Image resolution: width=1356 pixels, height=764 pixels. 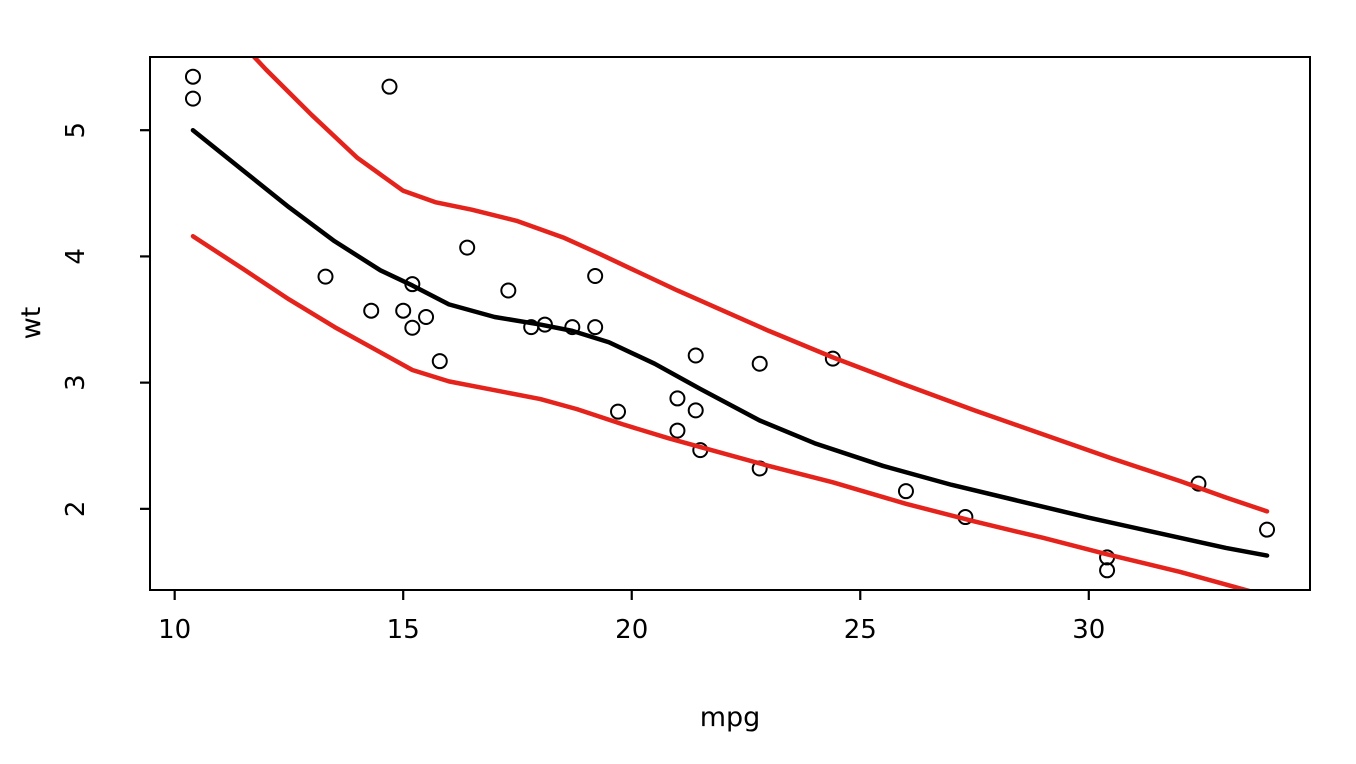 I want to click on x-tick-label: 30, so click(x=1088, y=630).